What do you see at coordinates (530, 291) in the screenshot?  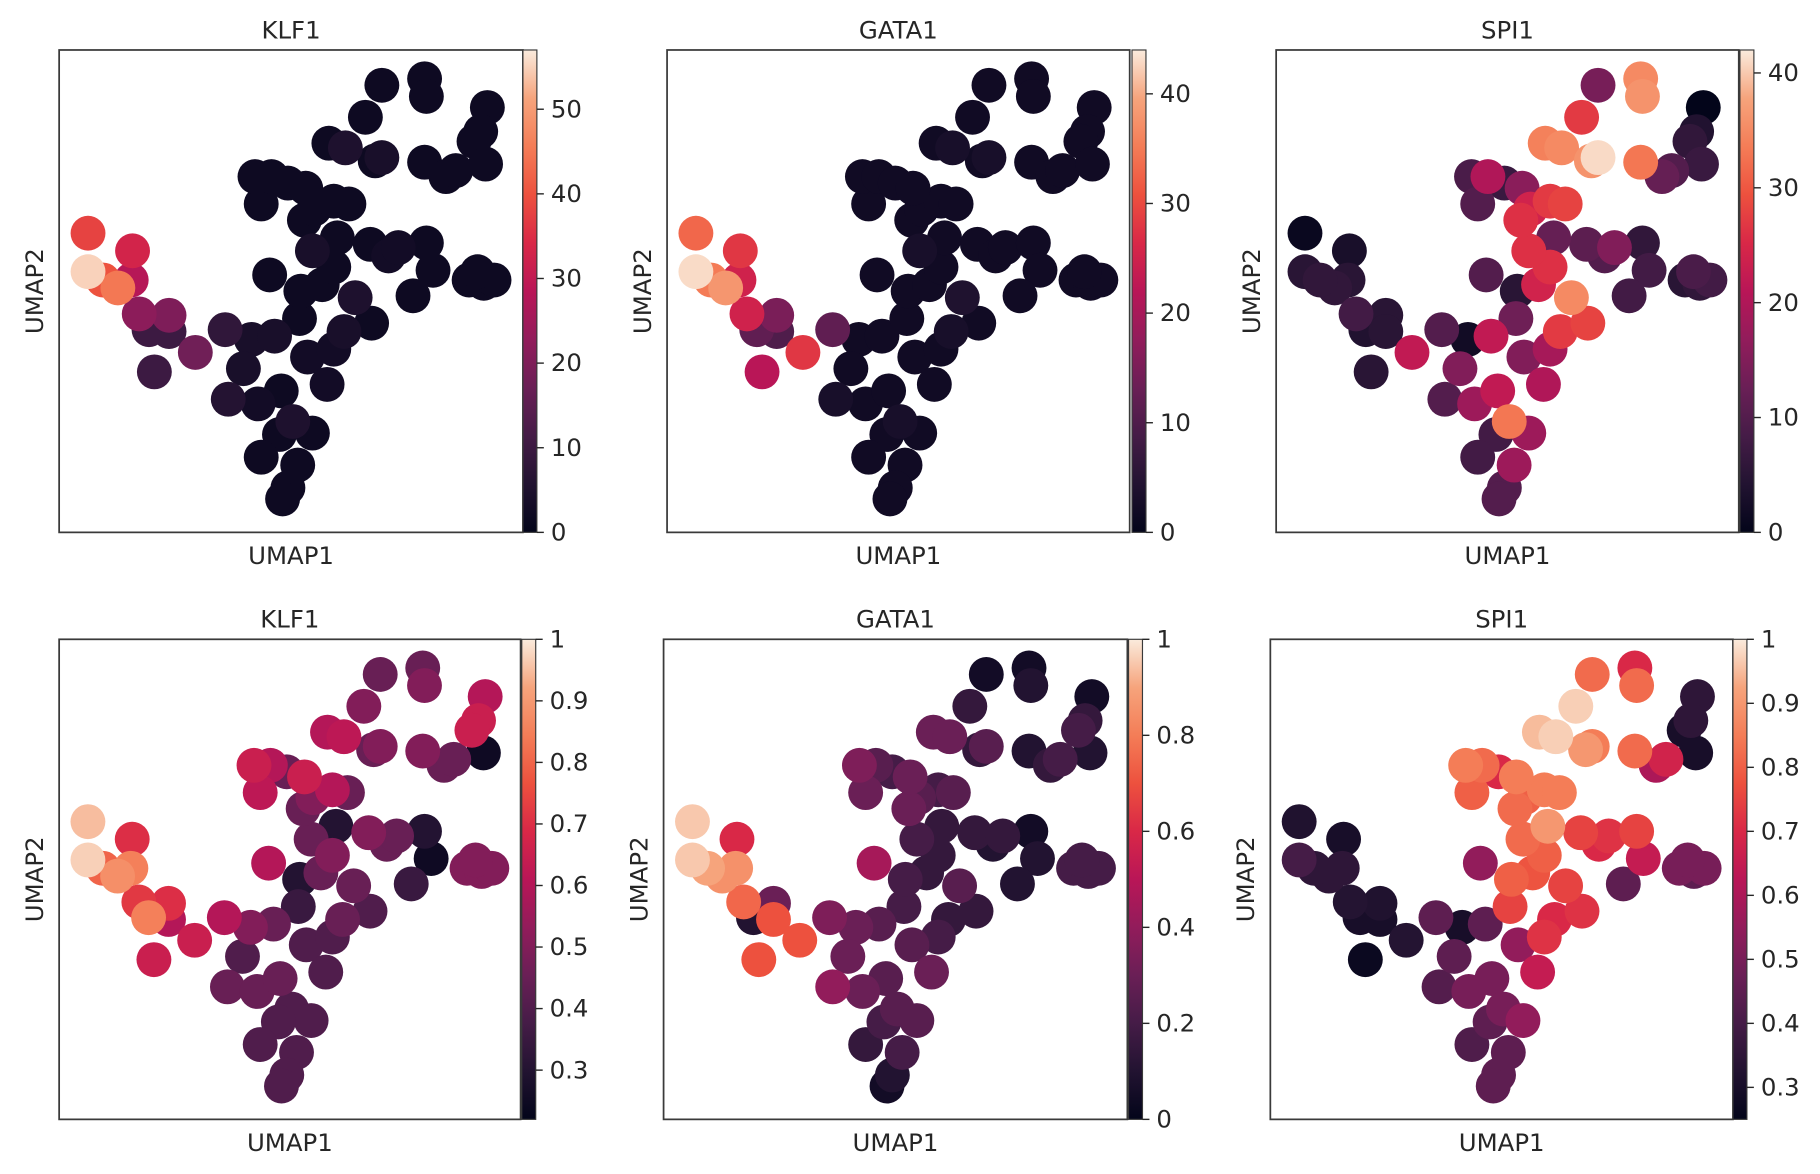 I see `colorbar` at bounding box center [530, 291].